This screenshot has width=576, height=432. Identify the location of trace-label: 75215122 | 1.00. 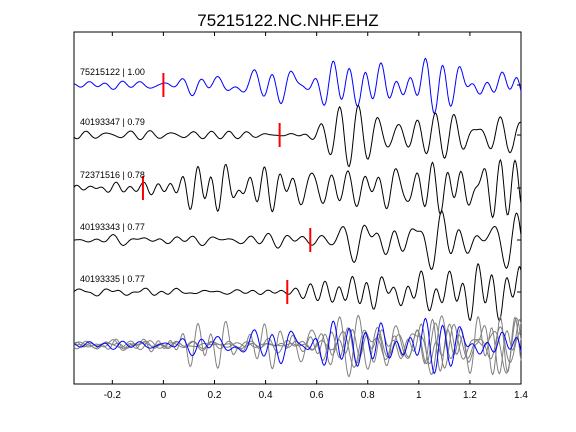
(112, 72).